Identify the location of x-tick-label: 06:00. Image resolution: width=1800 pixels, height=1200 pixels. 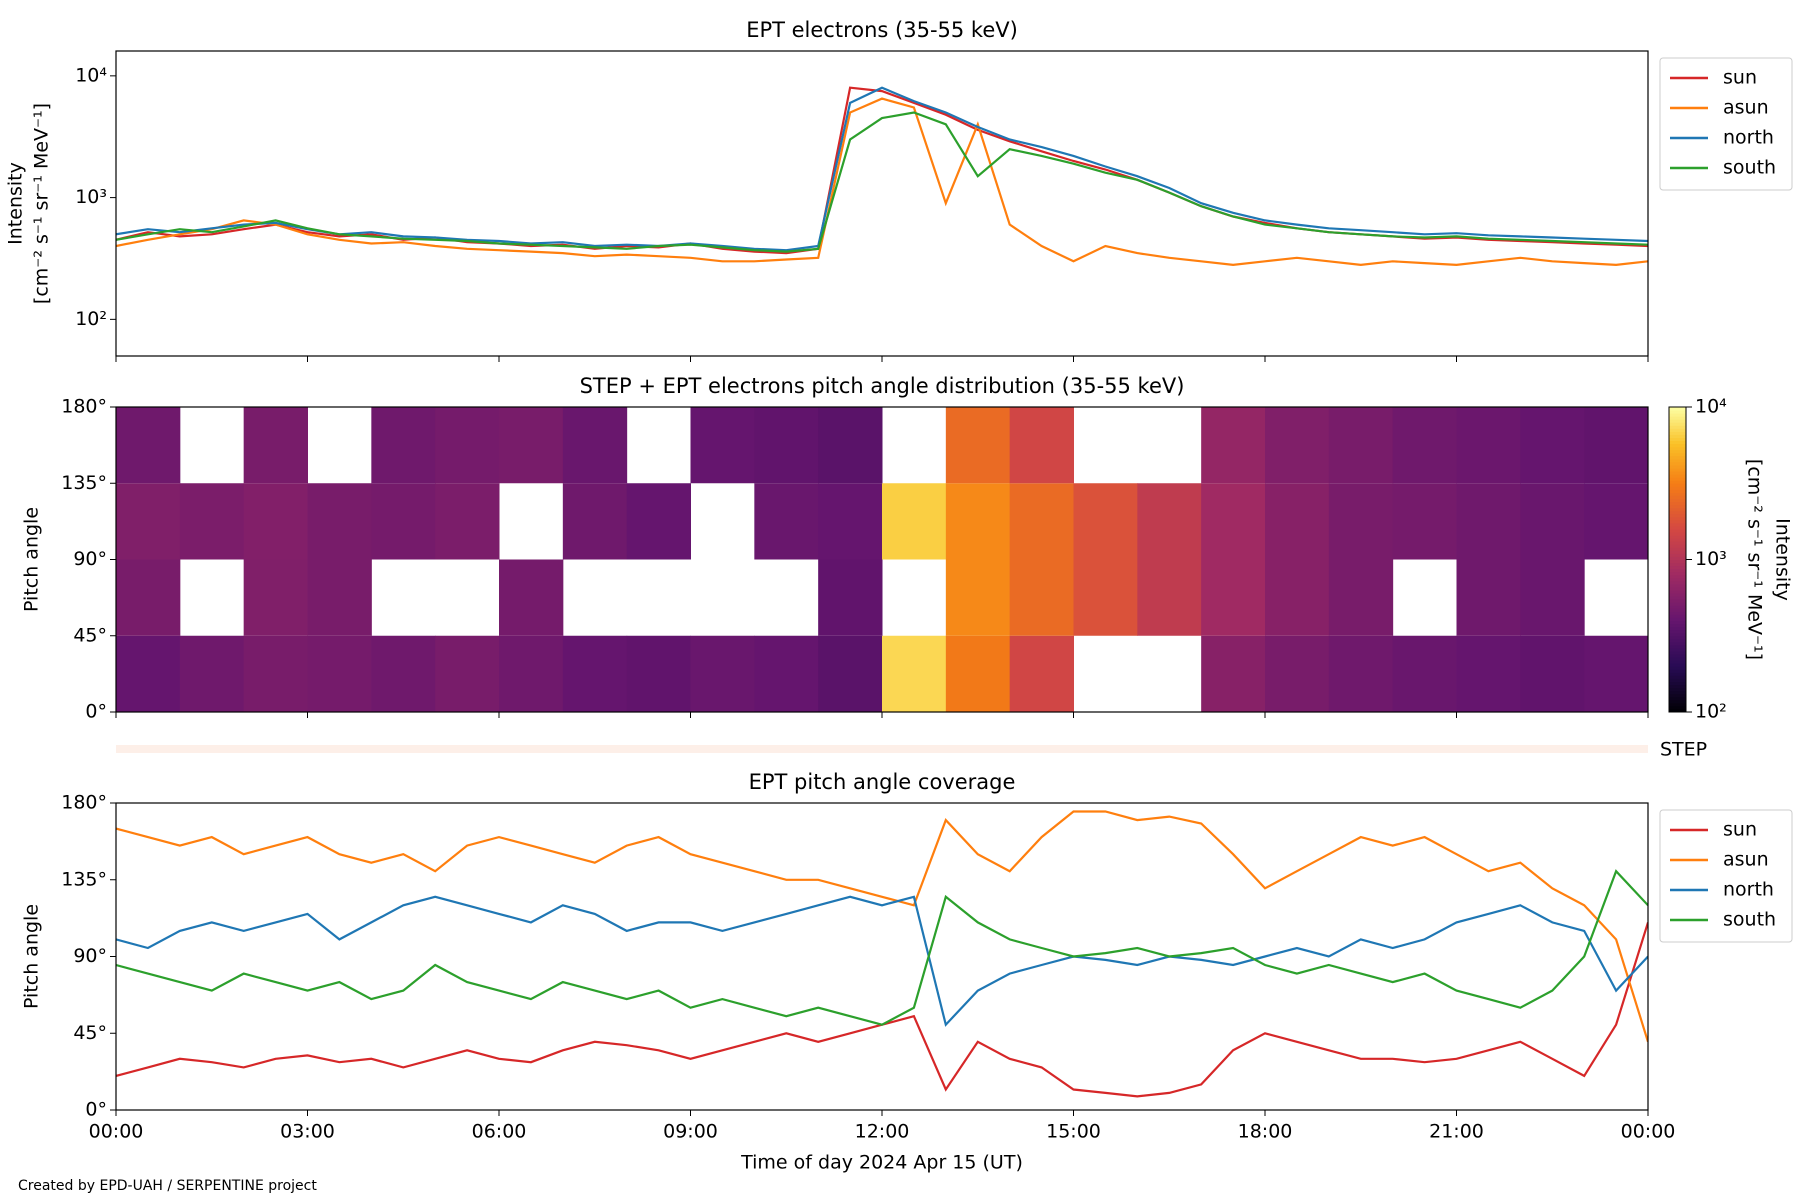
(499, 1132).